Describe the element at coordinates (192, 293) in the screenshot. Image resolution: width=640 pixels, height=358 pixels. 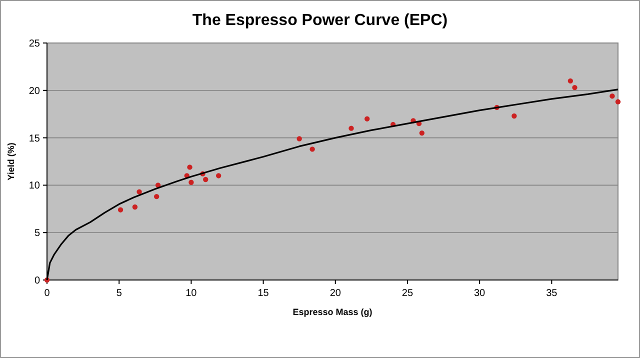
I see `x-tick-label: 10` at that location.